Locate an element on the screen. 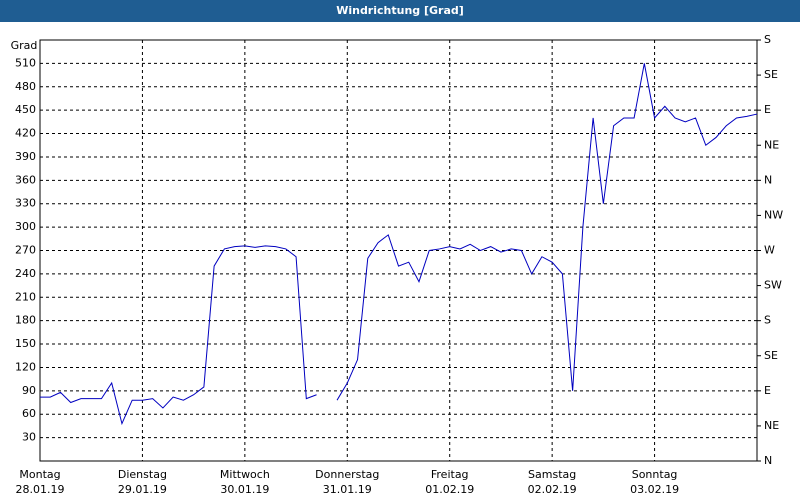  x-tick-day: Donnerstag is located at coordinates (347, 474).